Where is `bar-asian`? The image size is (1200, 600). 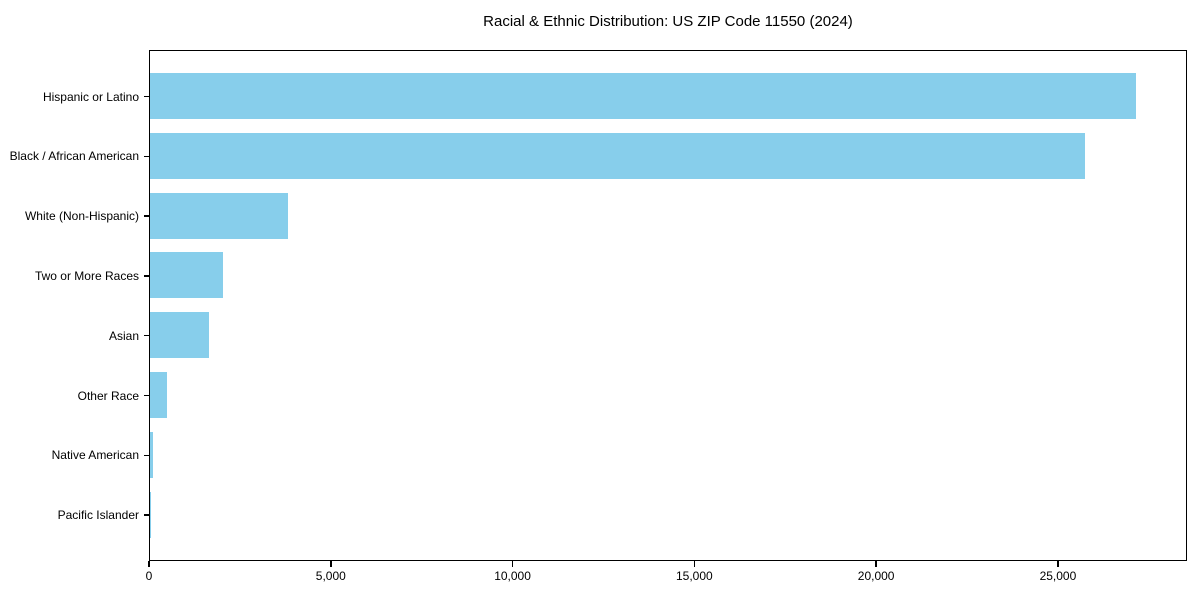 bar-asian is located at coordinates (180, 335).